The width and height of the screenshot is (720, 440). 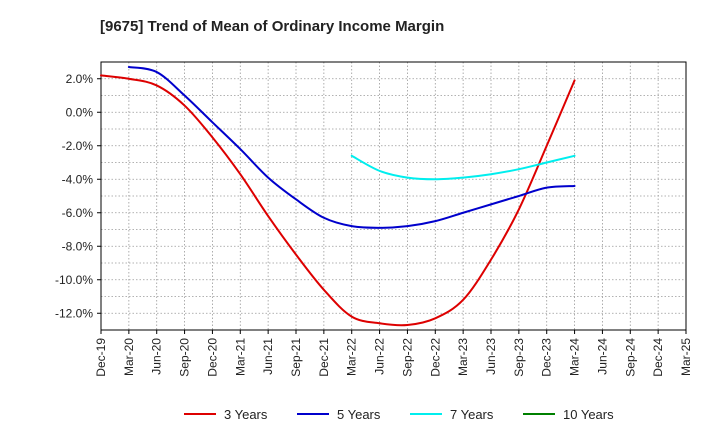 I want to click on x-tick-label: Mar-21, so click(x=240, y=357).